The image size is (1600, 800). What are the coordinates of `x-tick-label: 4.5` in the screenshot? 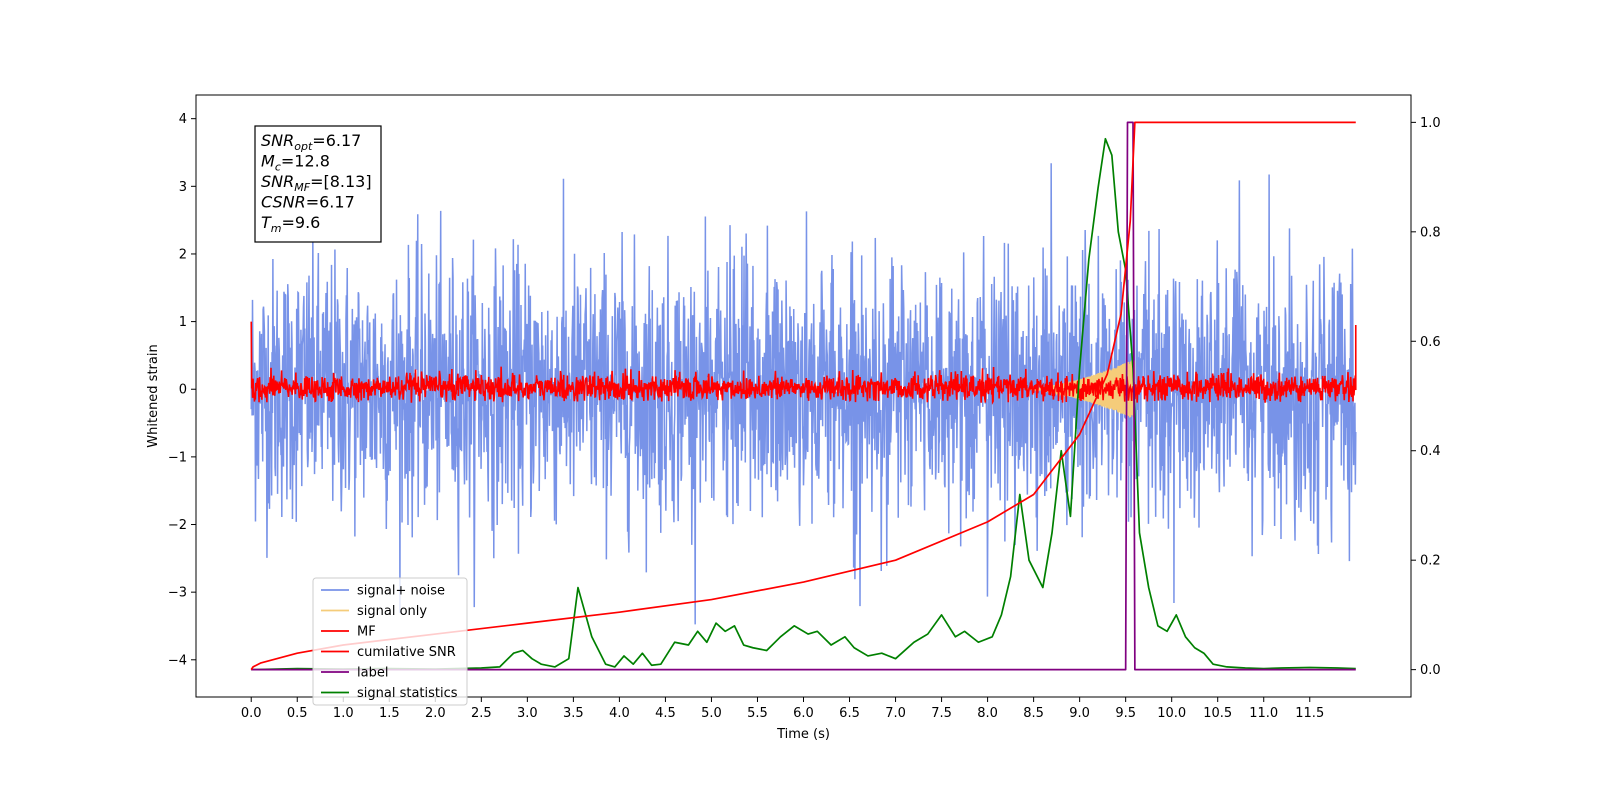 It's located at (665, 713).